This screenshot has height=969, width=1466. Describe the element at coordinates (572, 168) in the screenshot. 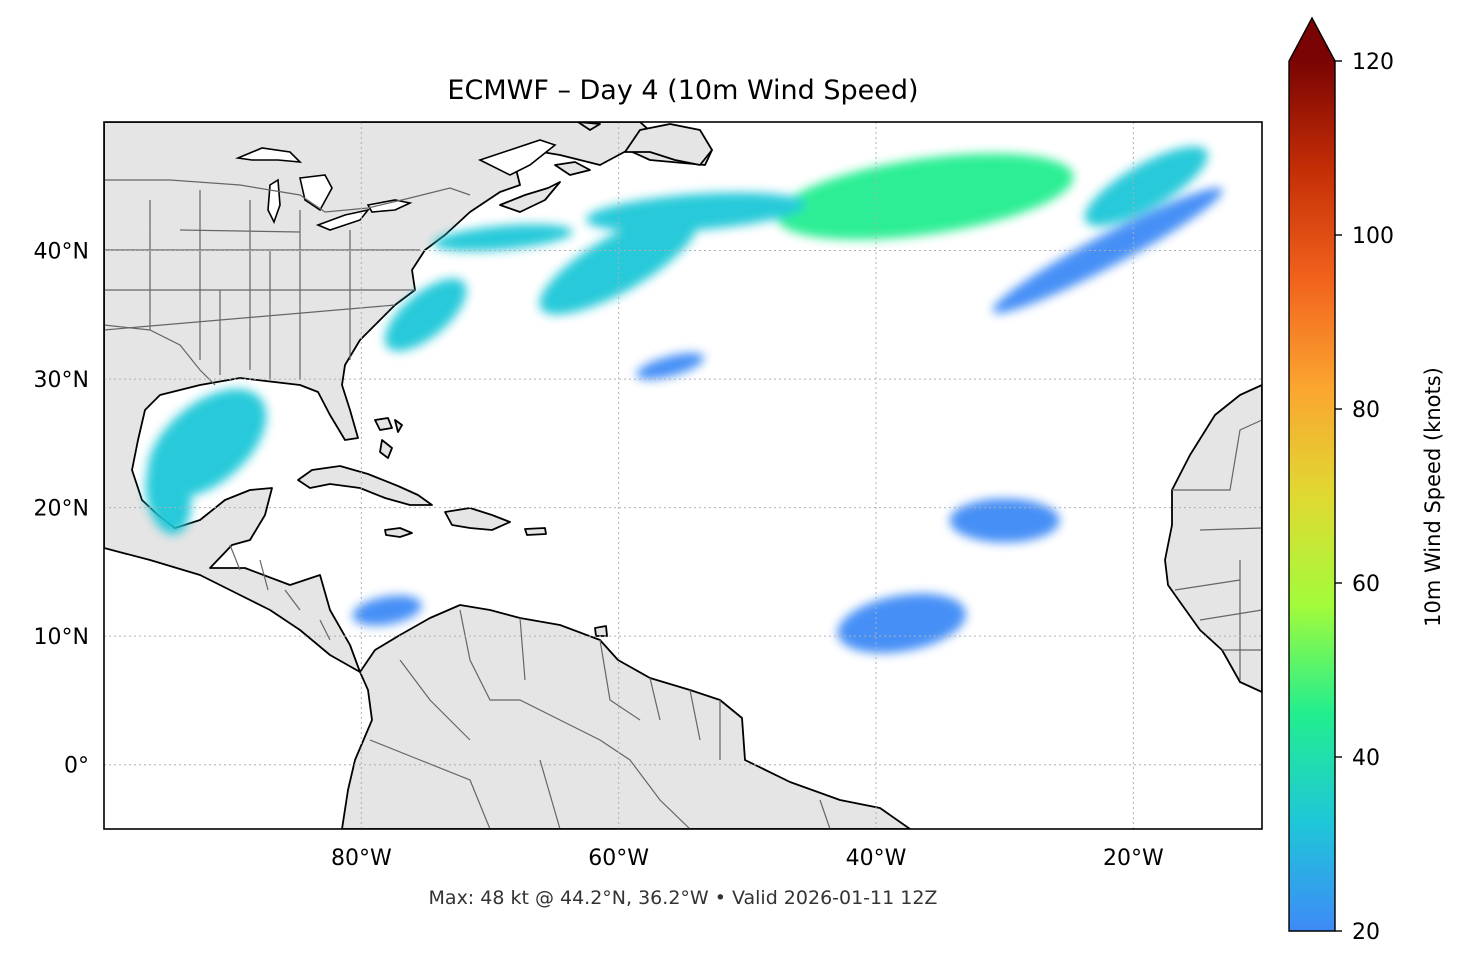

I see `land-pei` at that location.